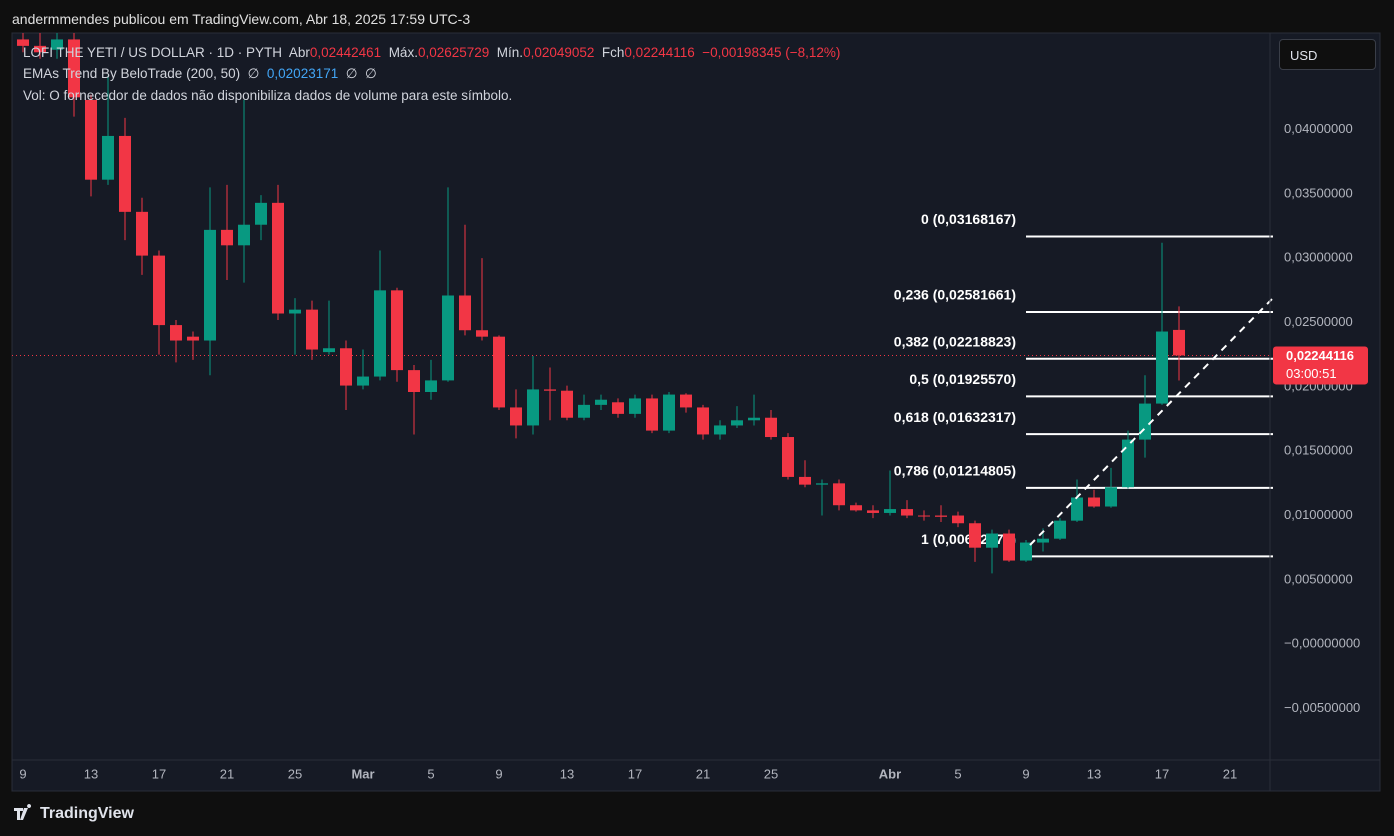 This screenshot has height=836, width=1394. I want to click on low-label: Mín., so click(510, 52).